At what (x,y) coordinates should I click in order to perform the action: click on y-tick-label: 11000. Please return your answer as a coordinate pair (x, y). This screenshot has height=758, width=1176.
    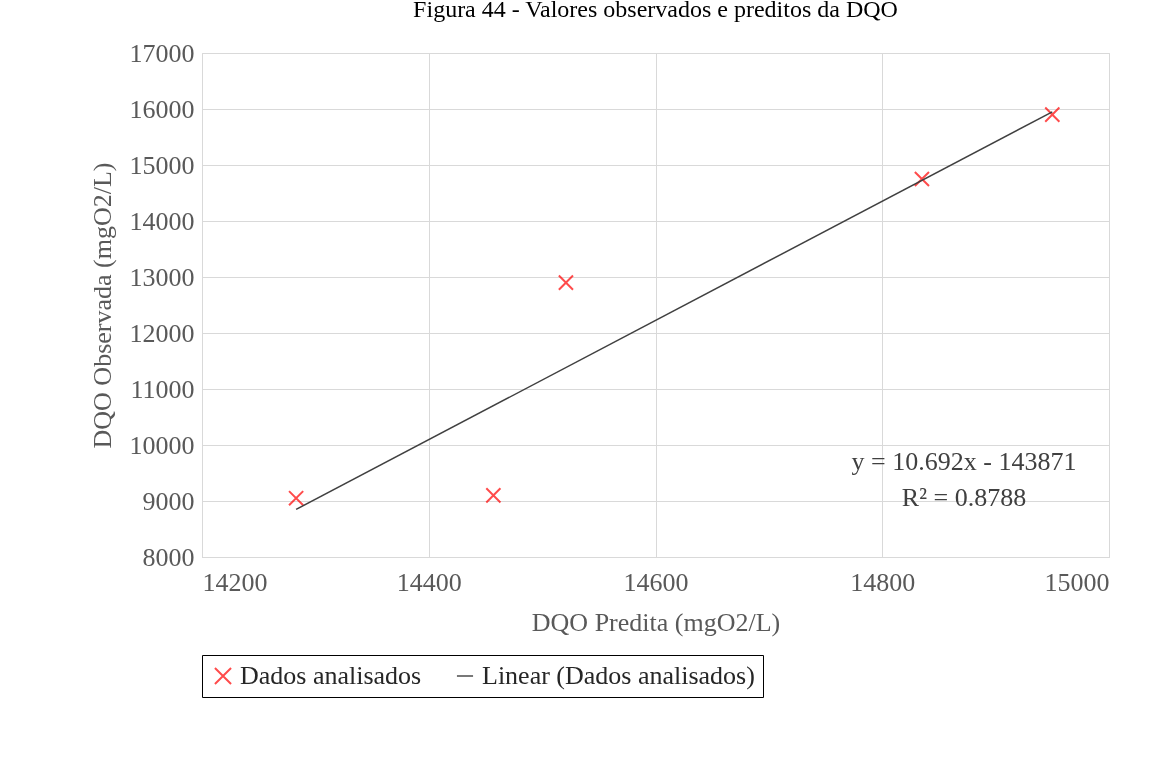
    Looking at the image, I should click on (162, 389).